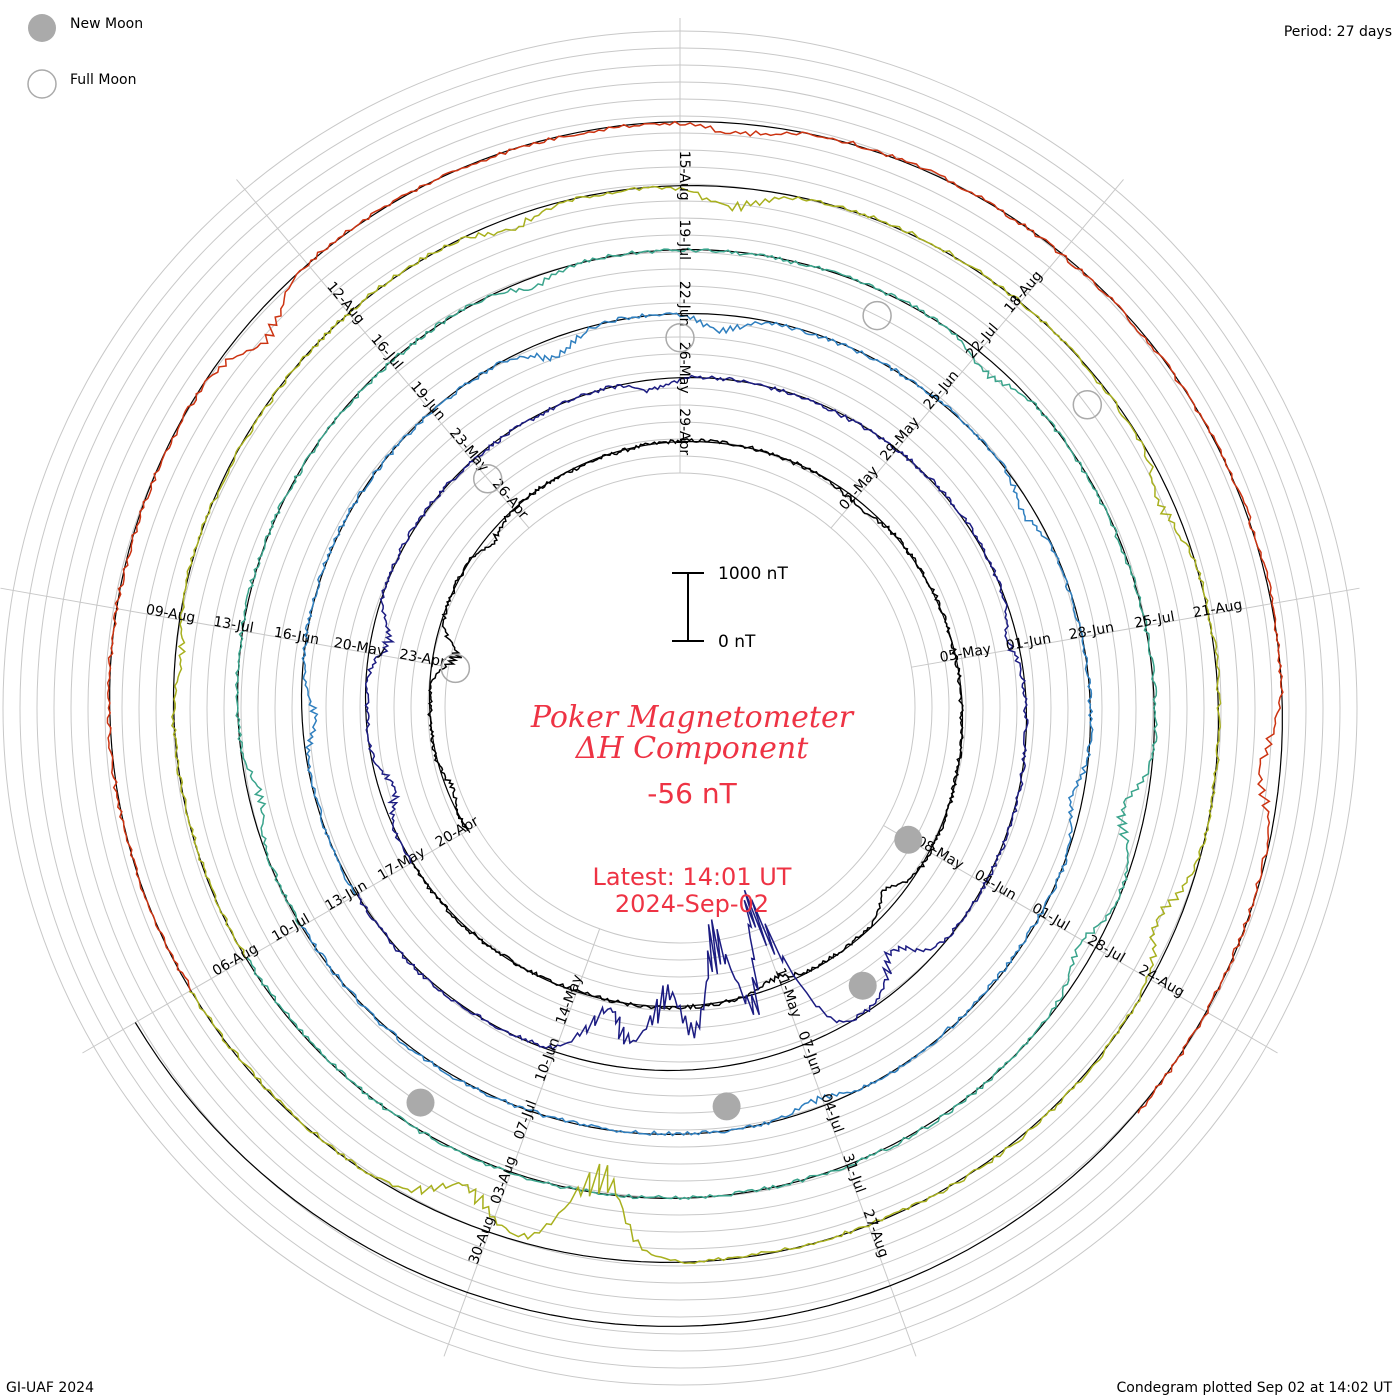  Describe the element at coordinates (106, 24) in the screenshot. I see `new-moon-legend-label: New Moon` at that location.